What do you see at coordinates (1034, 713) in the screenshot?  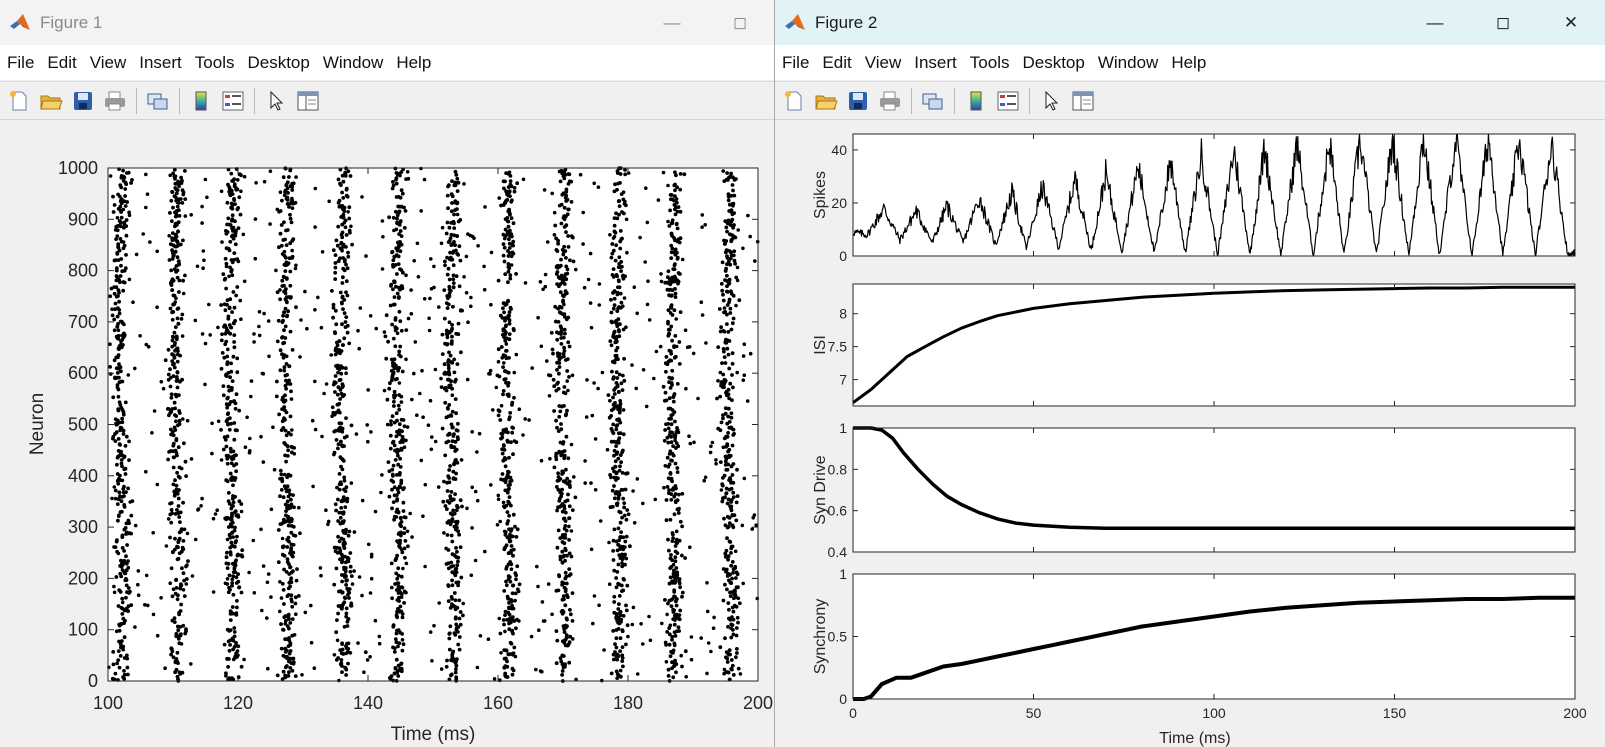 I see `x-tick-label: 50` at bounding box center [1034, 713].